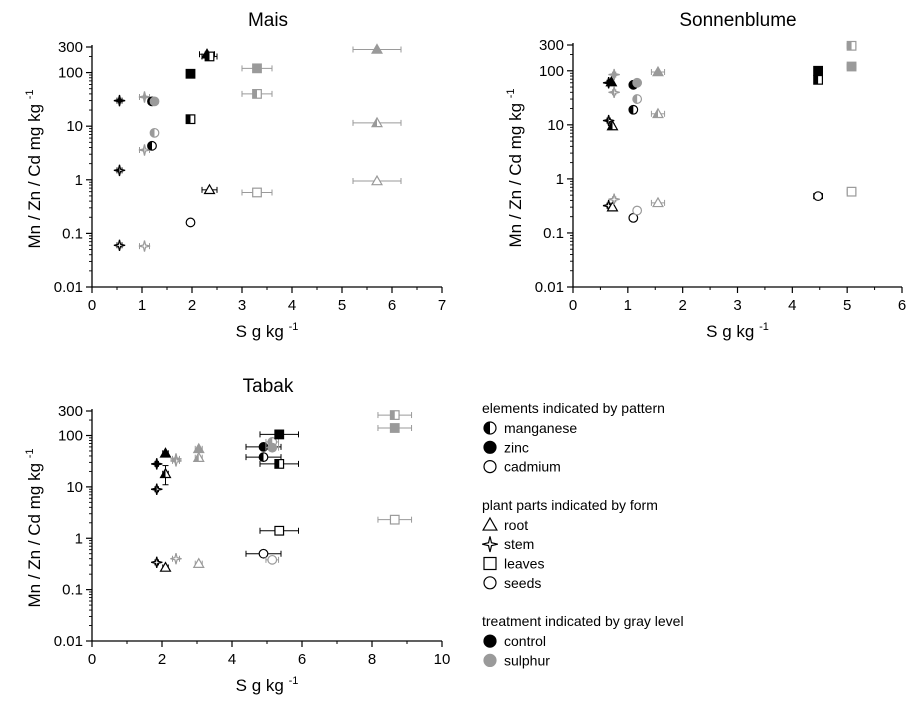 This screenshot has width=907, height=717. Describe the element at coordinates (516, 660) in the screenshot. I see `legend-item-sulphur: sulphur` at that location.